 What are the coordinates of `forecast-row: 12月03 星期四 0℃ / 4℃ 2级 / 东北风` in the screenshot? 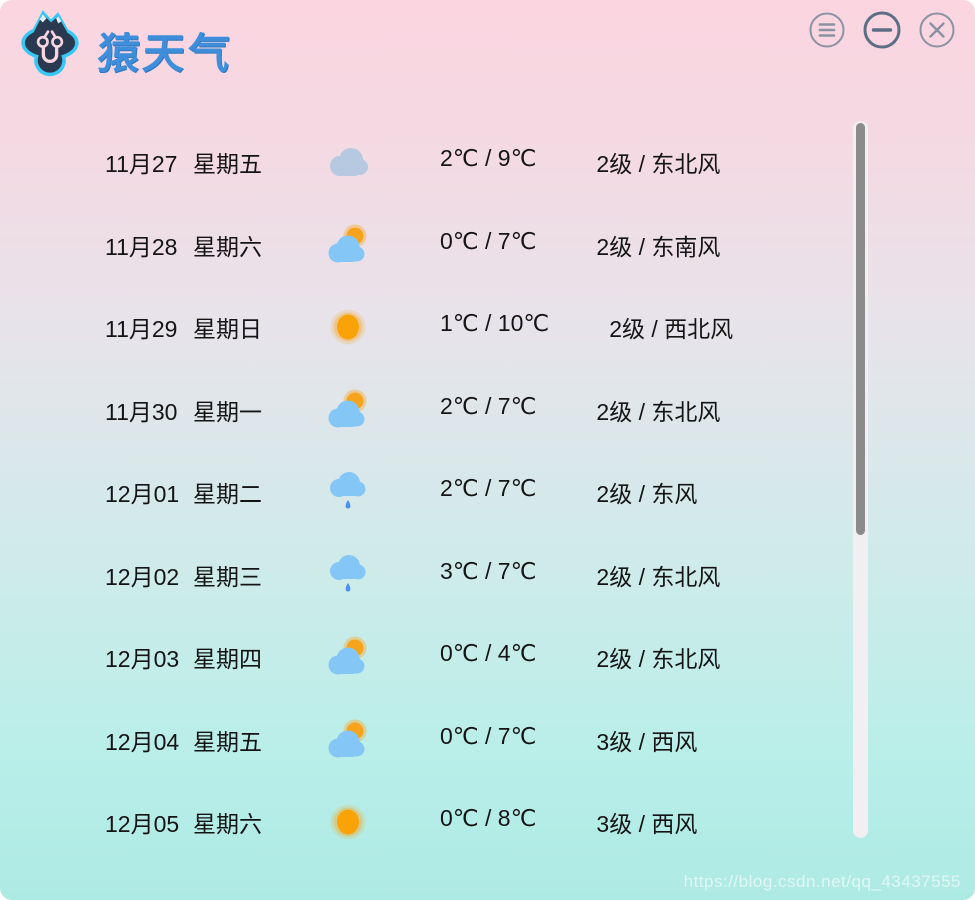 It's located at (487, 657).